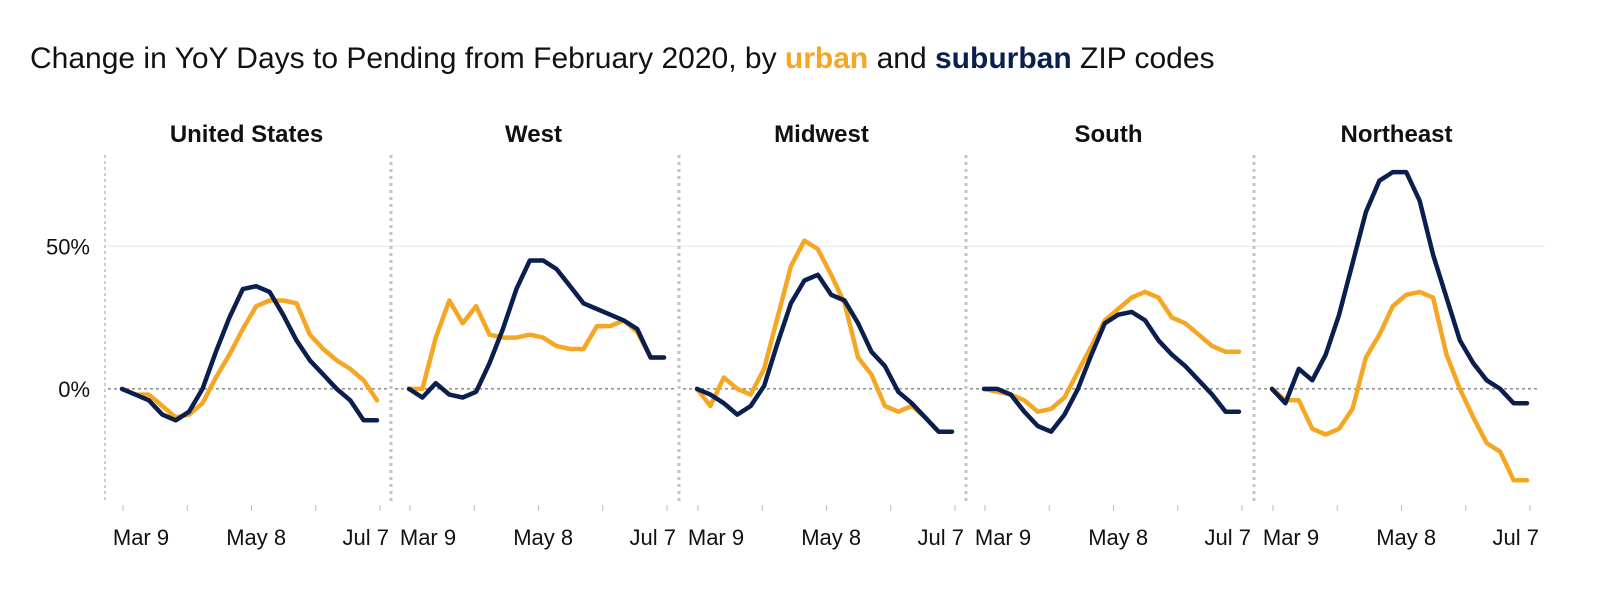  I want to click on title-urban-word: urban, so click(826, 58).